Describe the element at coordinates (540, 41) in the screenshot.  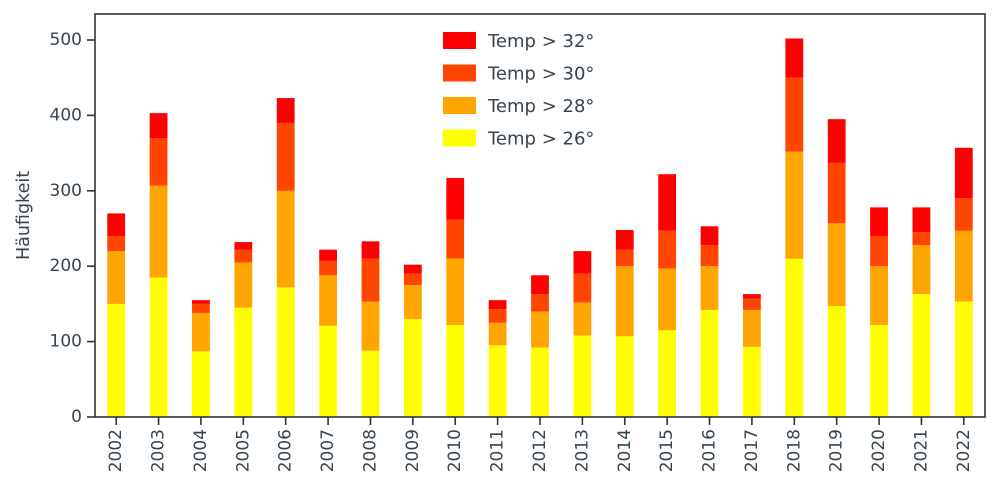
I see `legend-label: Temp > 32°` at that location.